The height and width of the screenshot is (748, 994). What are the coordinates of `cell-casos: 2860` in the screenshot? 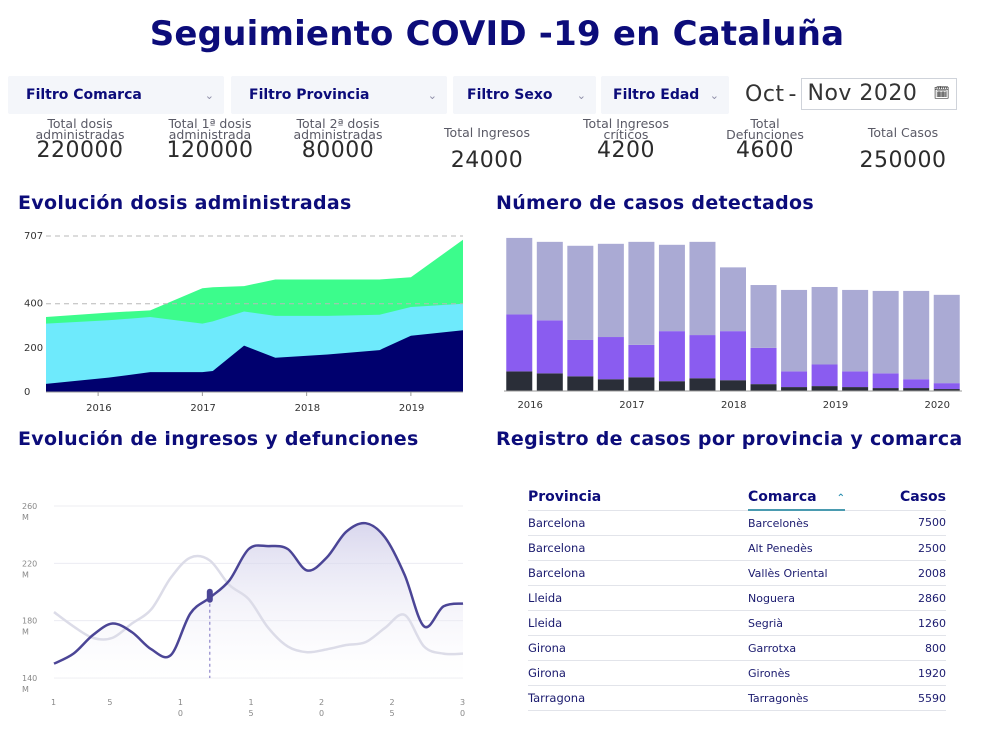 It's located at (895, 598).